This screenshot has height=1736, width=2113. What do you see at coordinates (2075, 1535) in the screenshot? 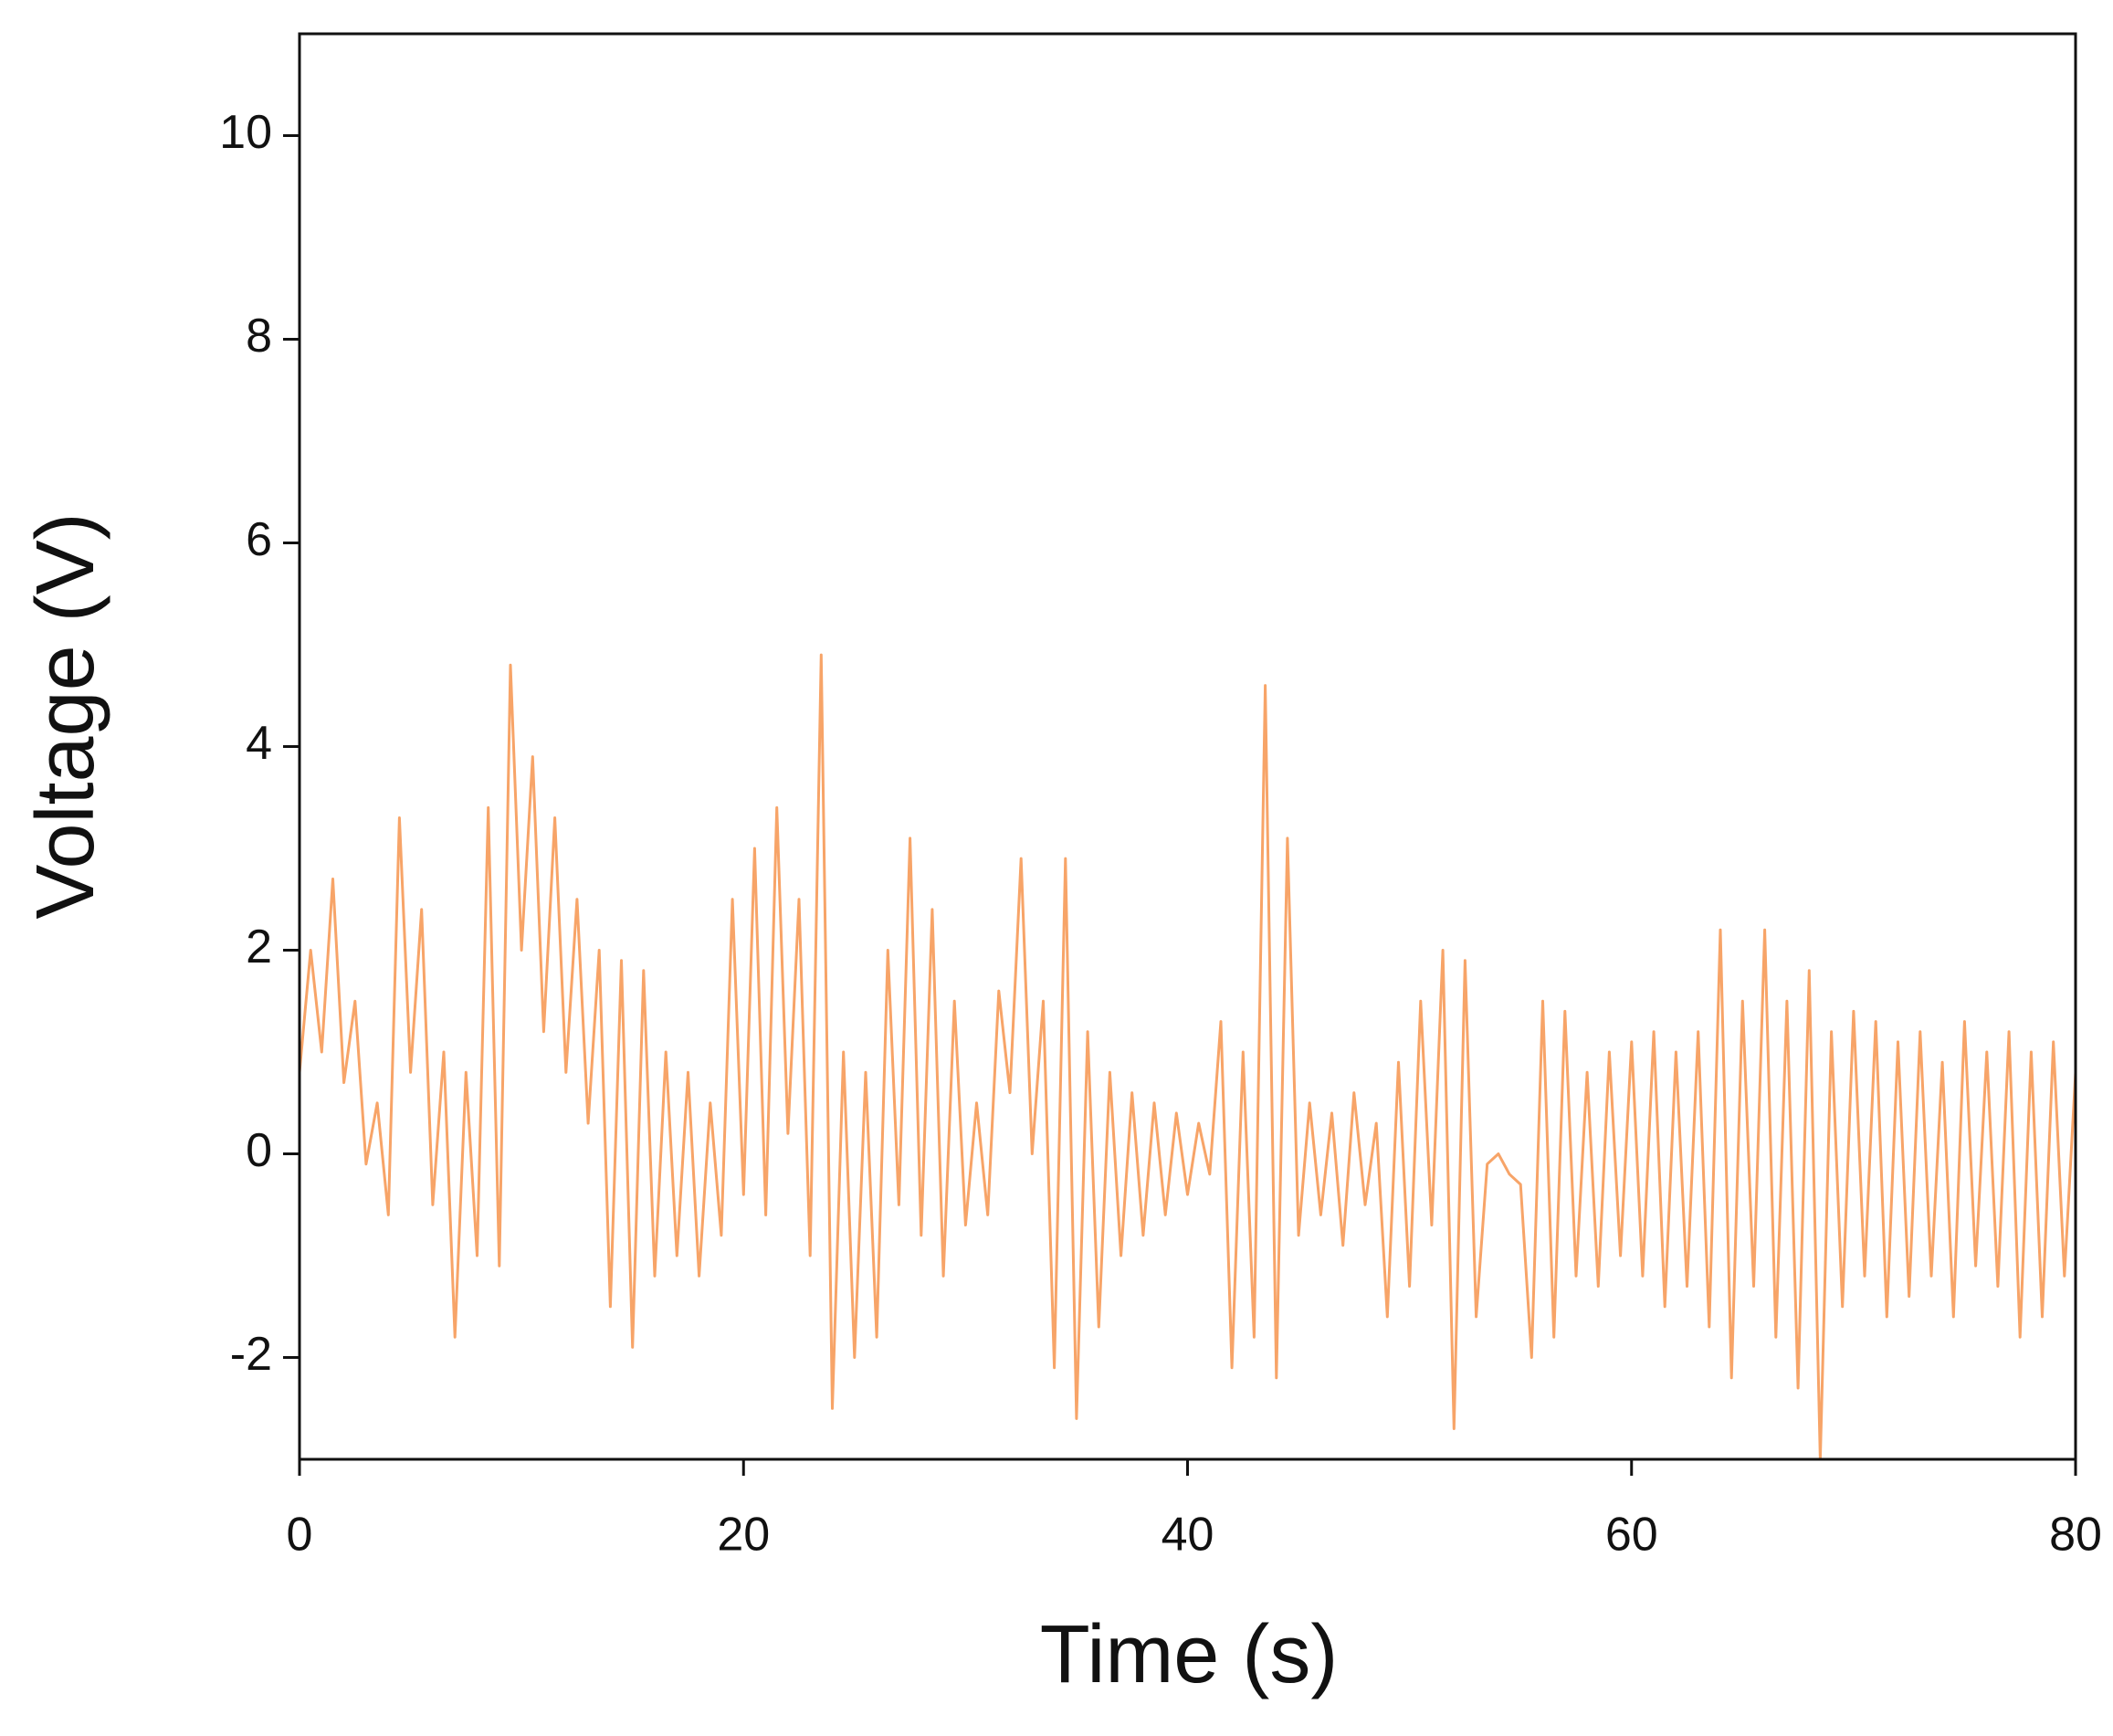
I see `x-tick-label: 80` at bounding box center [2075, 1535].